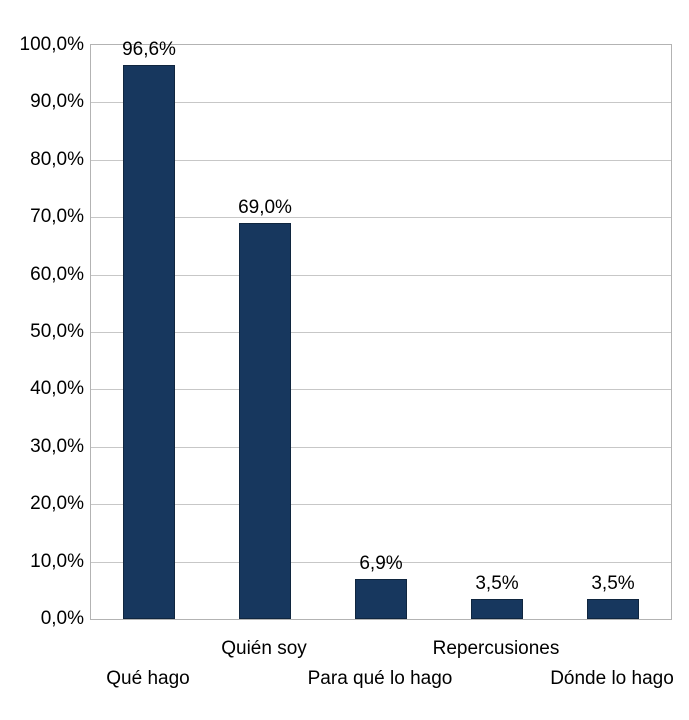  What do you see at coordinates (148, 678) in the screenshot?
I see `x-category-label: Qué hago` at bounding box center [148, 678].